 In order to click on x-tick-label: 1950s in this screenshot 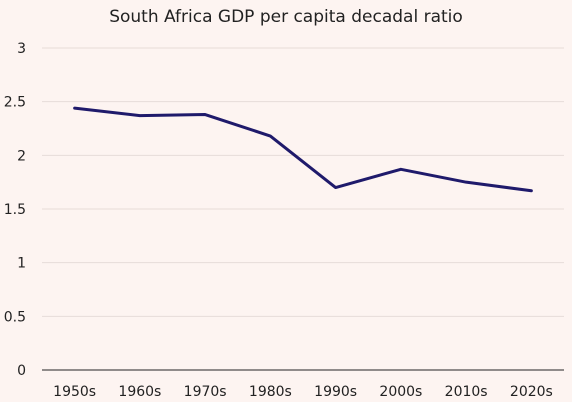, I will do `click(74, 392)`.